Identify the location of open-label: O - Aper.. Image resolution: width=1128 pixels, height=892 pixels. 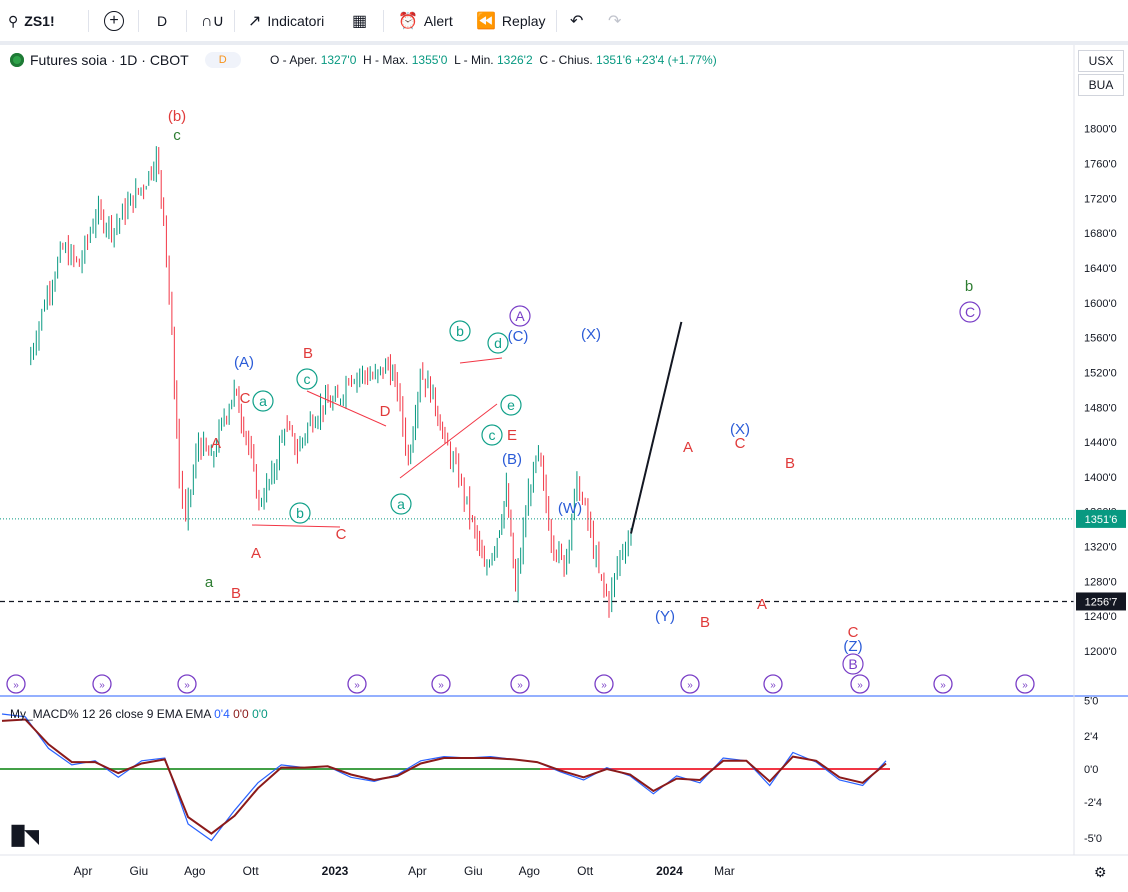
(294, 60).